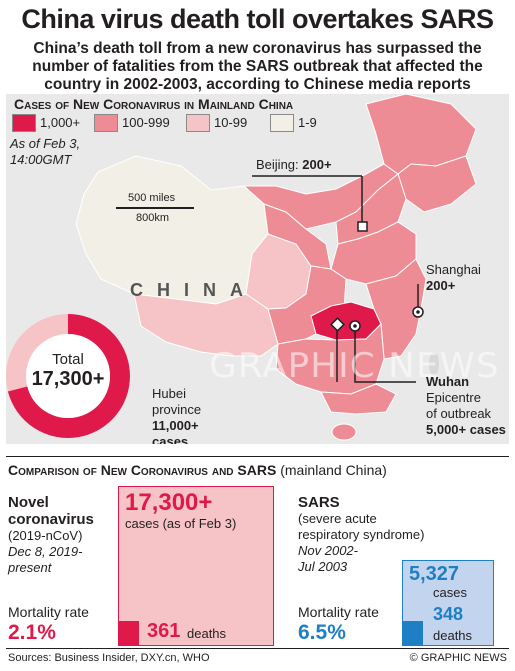  Describe the element at coordinates (385, 357) in the screenshot. I see `wuhan-leader` at that location.